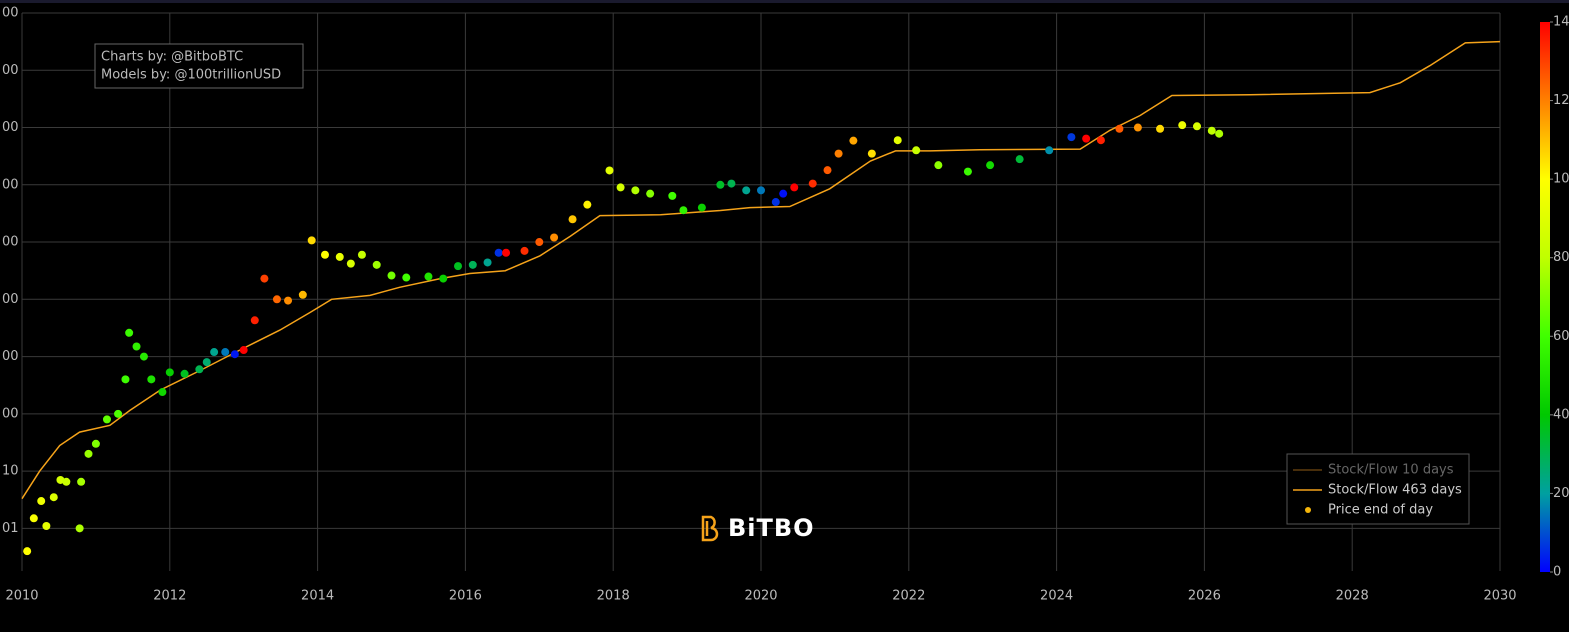 This screenshot has height=632, width=1569. I want to click on x-tick-label: 2030, so click(1499, 596).